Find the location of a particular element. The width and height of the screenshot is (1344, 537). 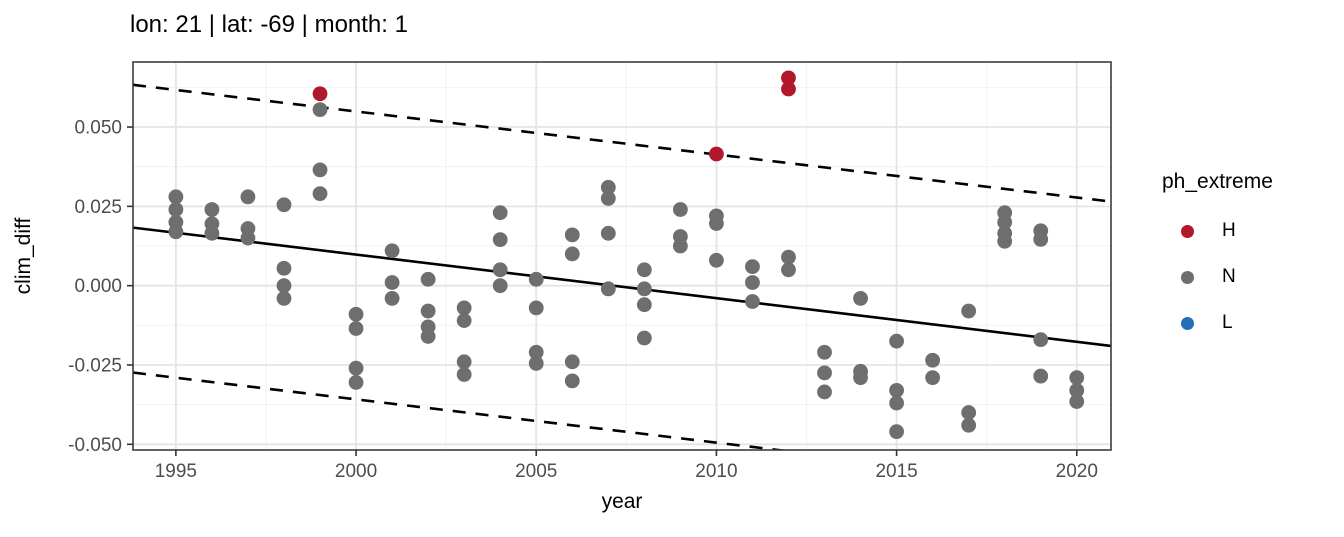

y-tick-label: 0.000 is located at coordinates (98, 286).